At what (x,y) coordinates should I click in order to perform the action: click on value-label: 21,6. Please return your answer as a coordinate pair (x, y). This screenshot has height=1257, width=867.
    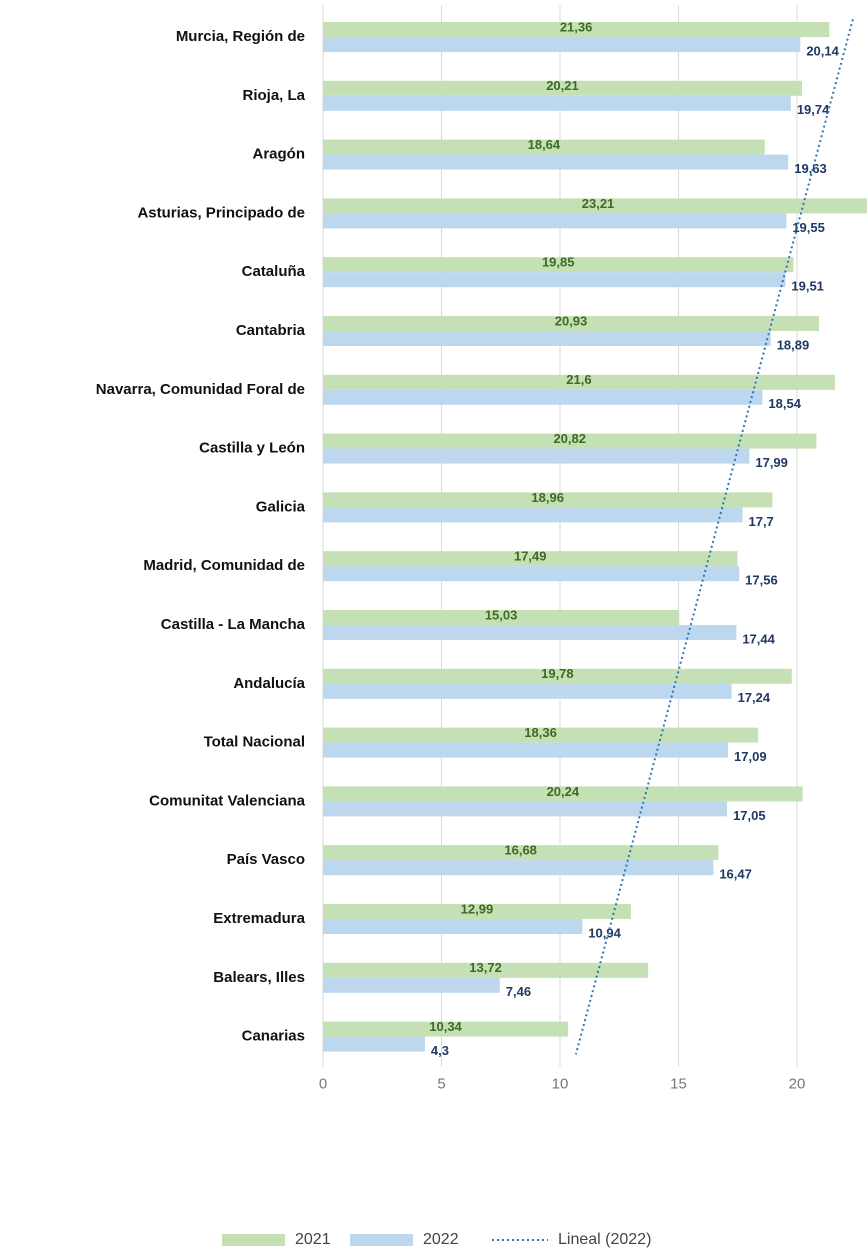
    Looking at the image, I should click on (578, 379).